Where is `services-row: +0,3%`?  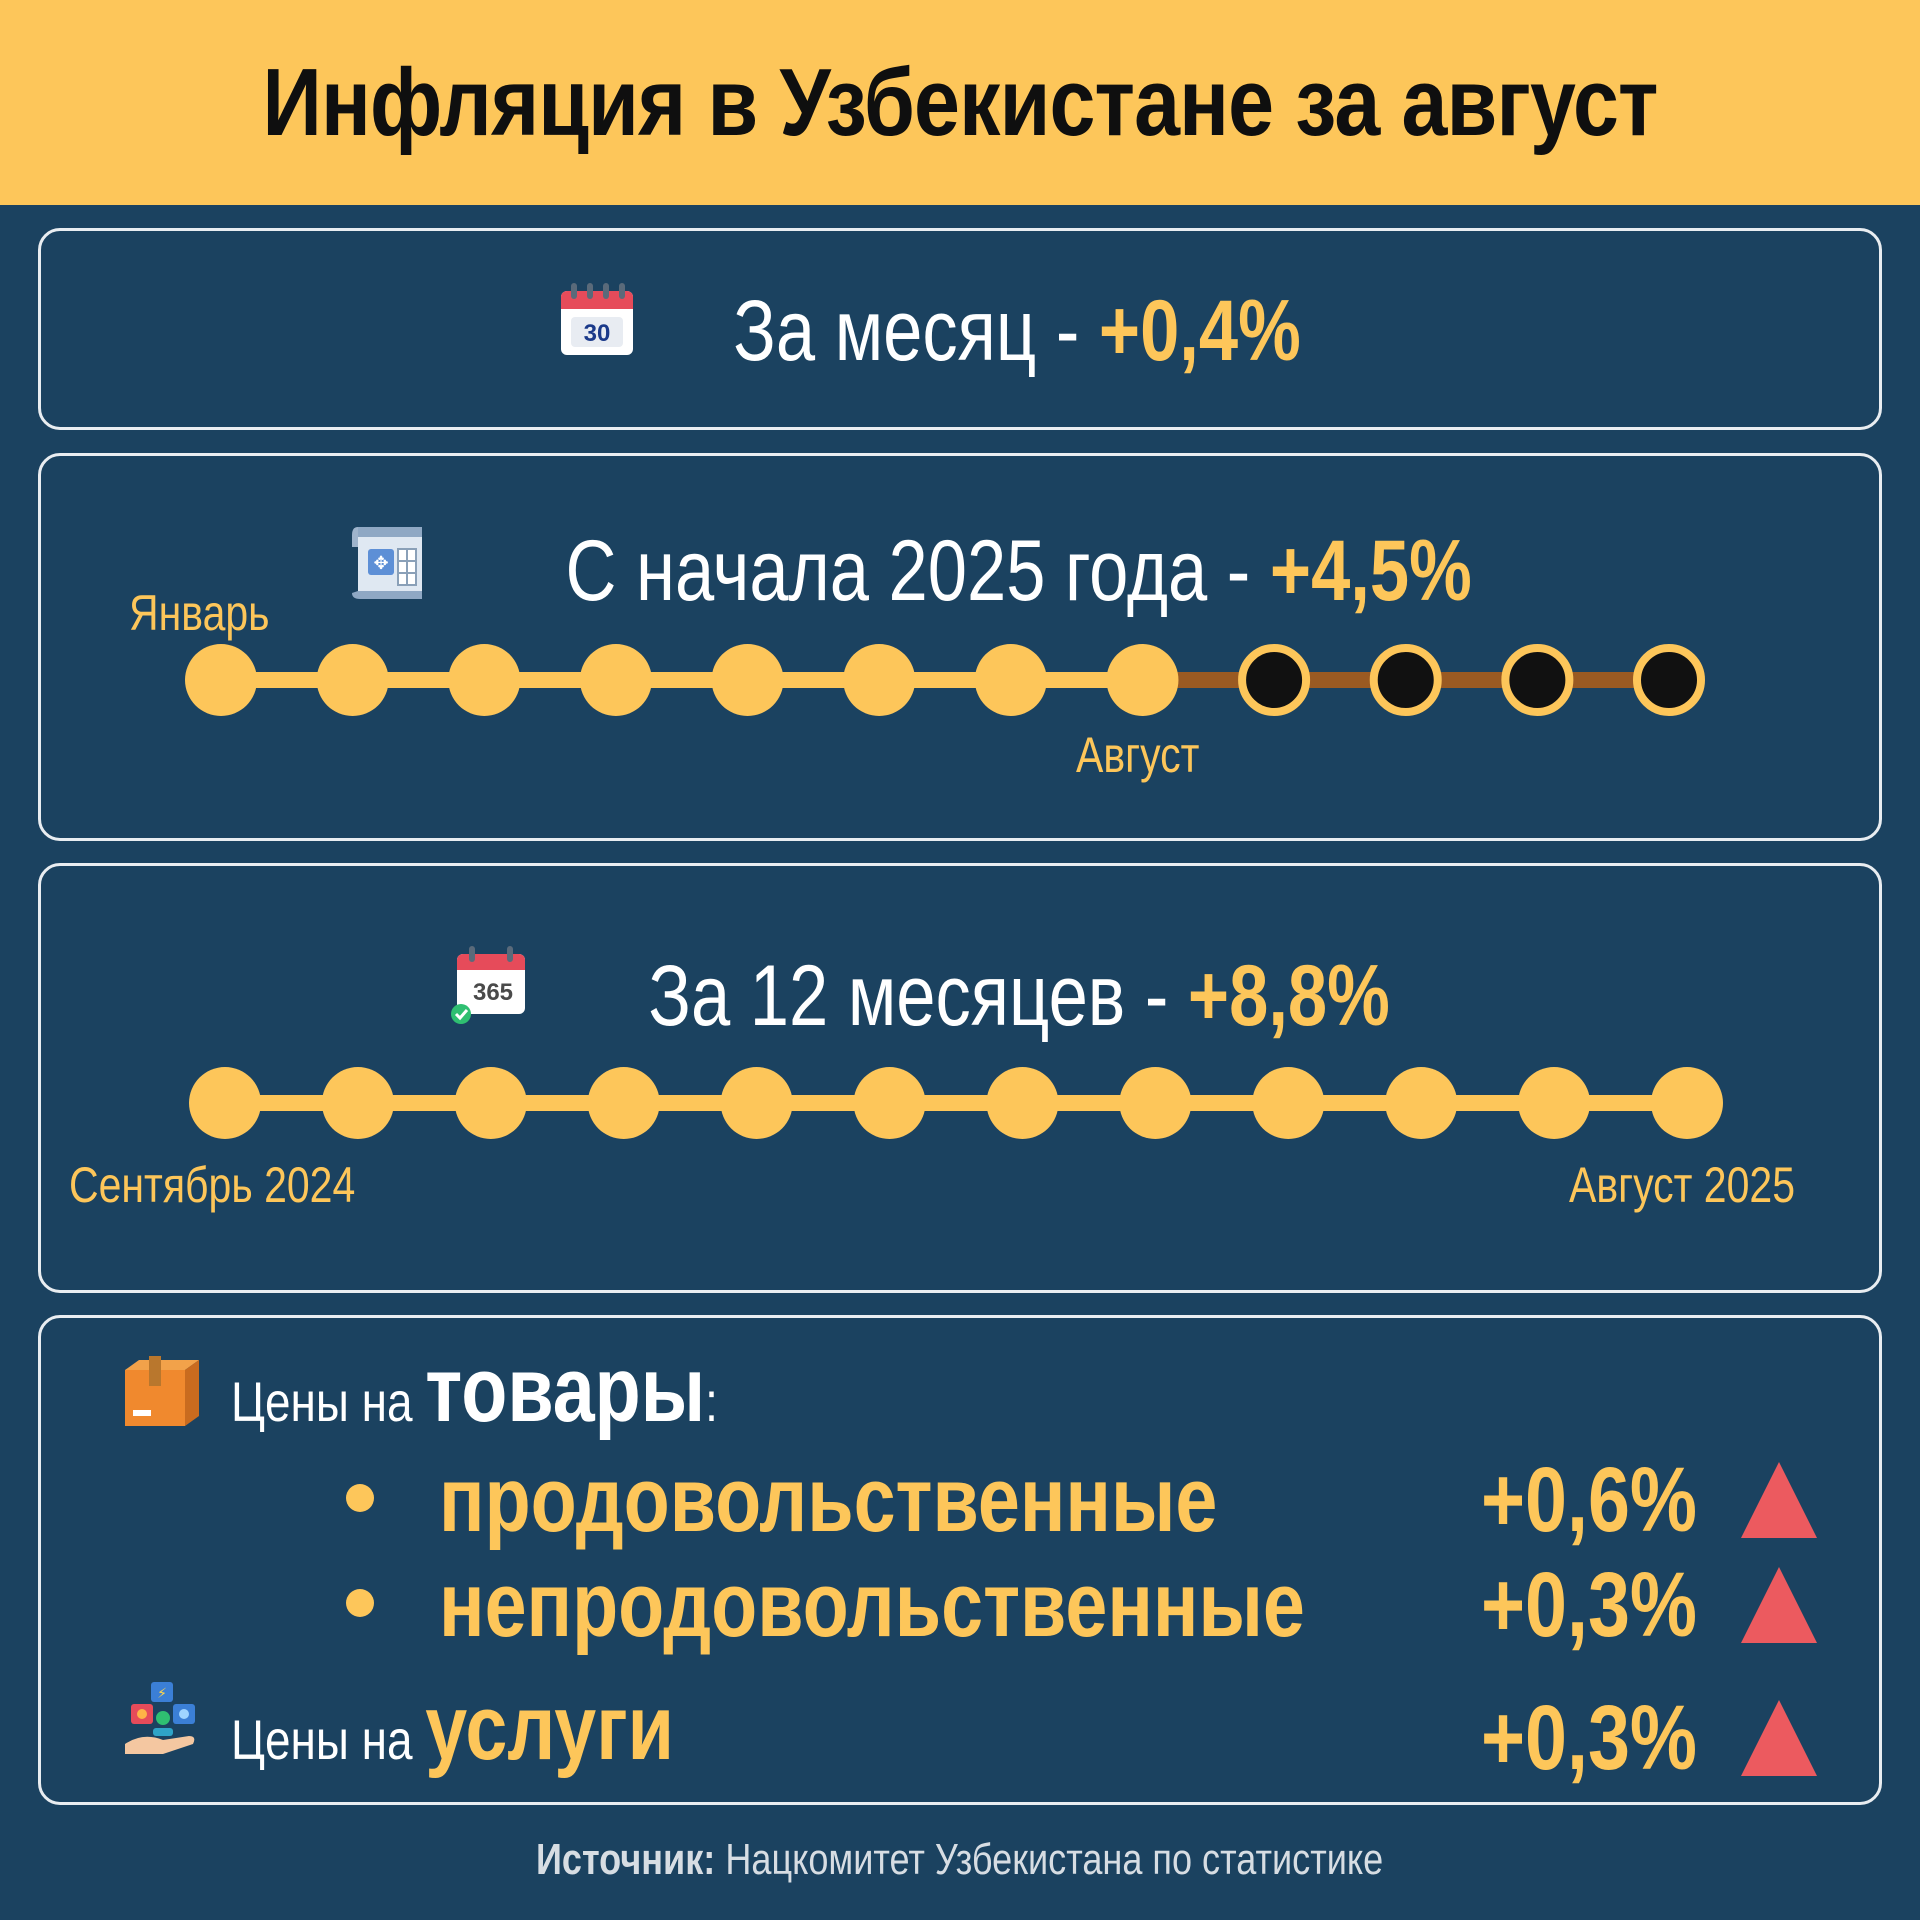 services-row: +0,3% is located at coordinates (963, 1737).